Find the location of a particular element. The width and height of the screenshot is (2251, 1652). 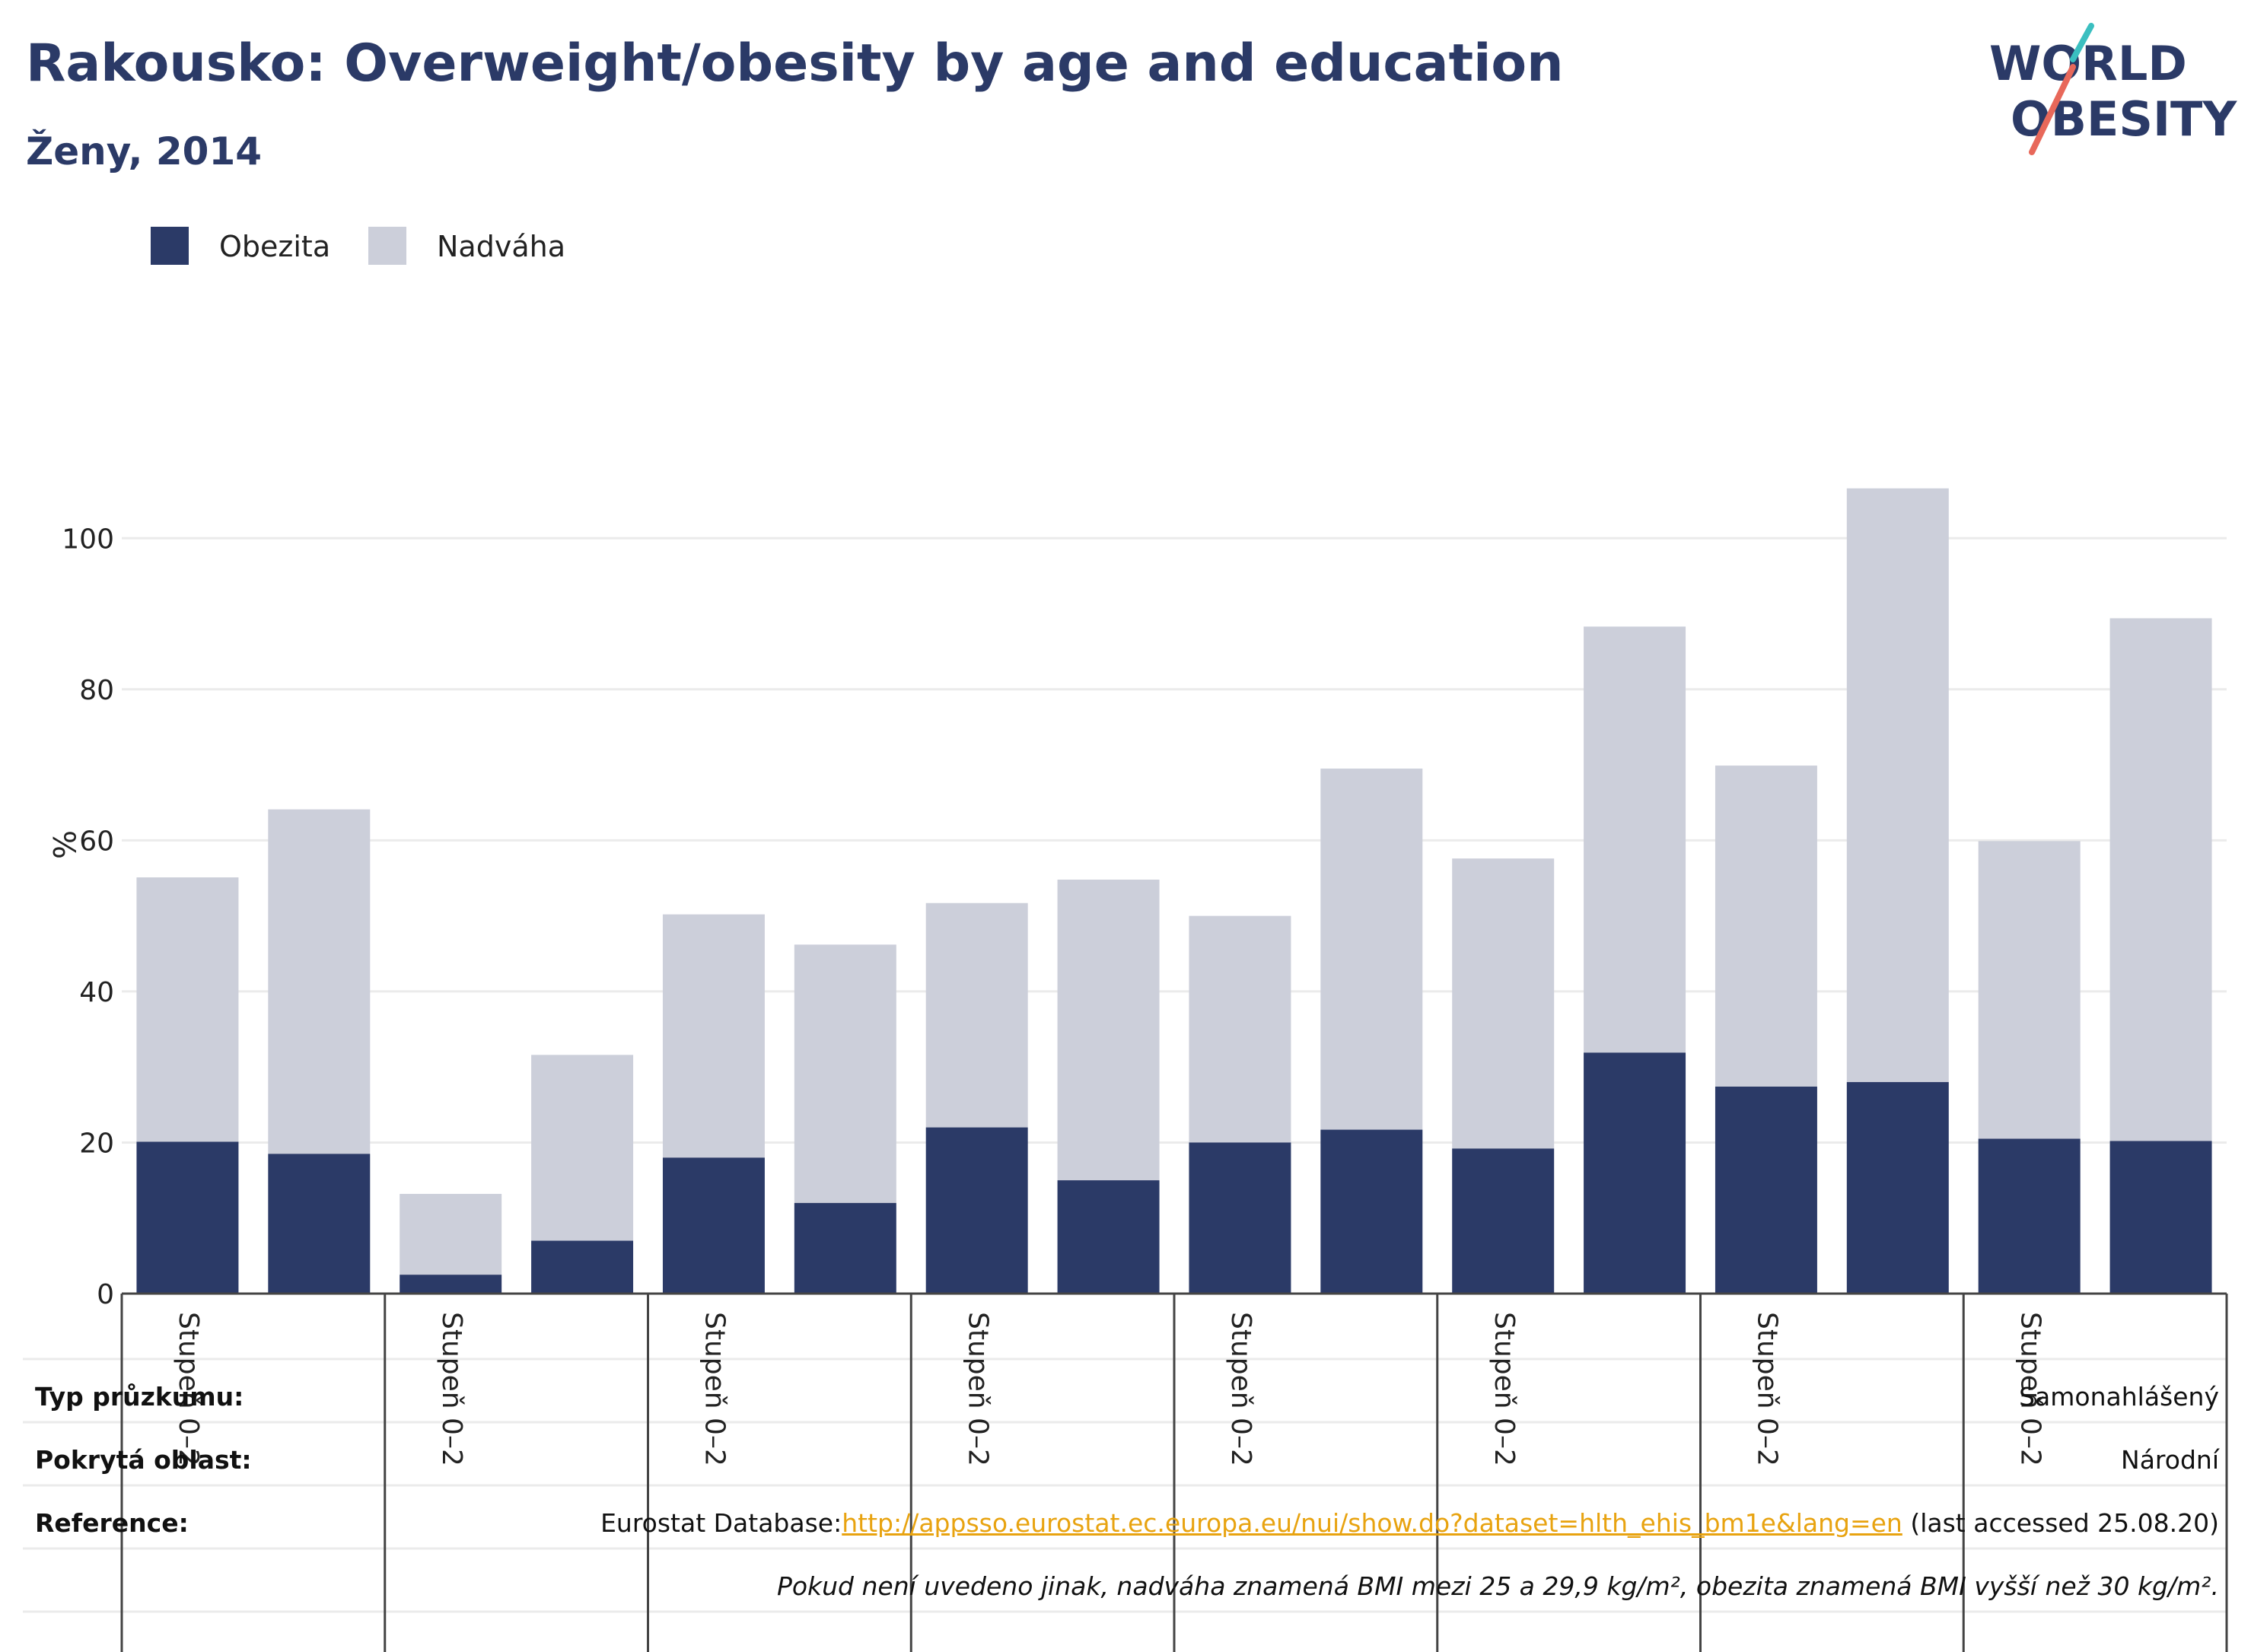

world-obesity-logo: WORLD OBESITY is located at coordinates (2113, 89).